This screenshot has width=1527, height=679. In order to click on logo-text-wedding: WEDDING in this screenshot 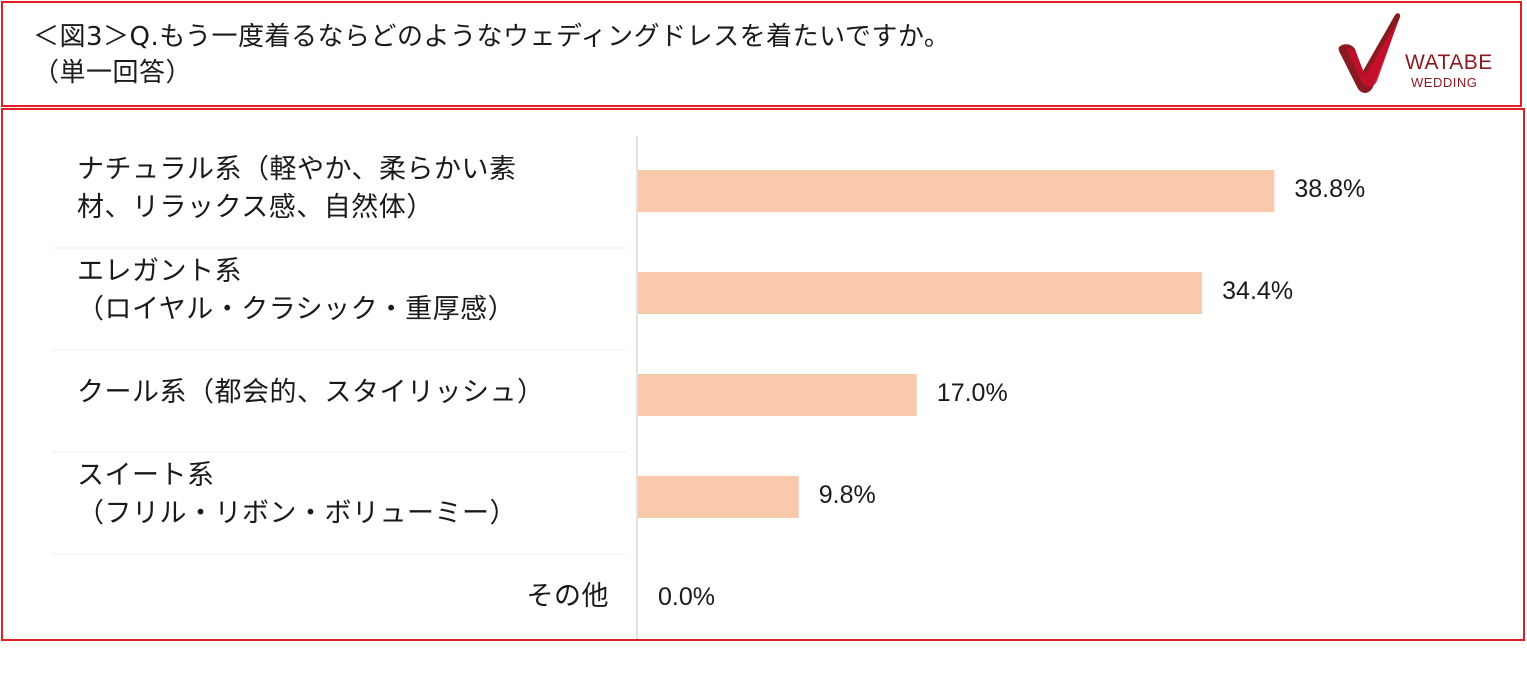, I will do `click(1444, 82)`.